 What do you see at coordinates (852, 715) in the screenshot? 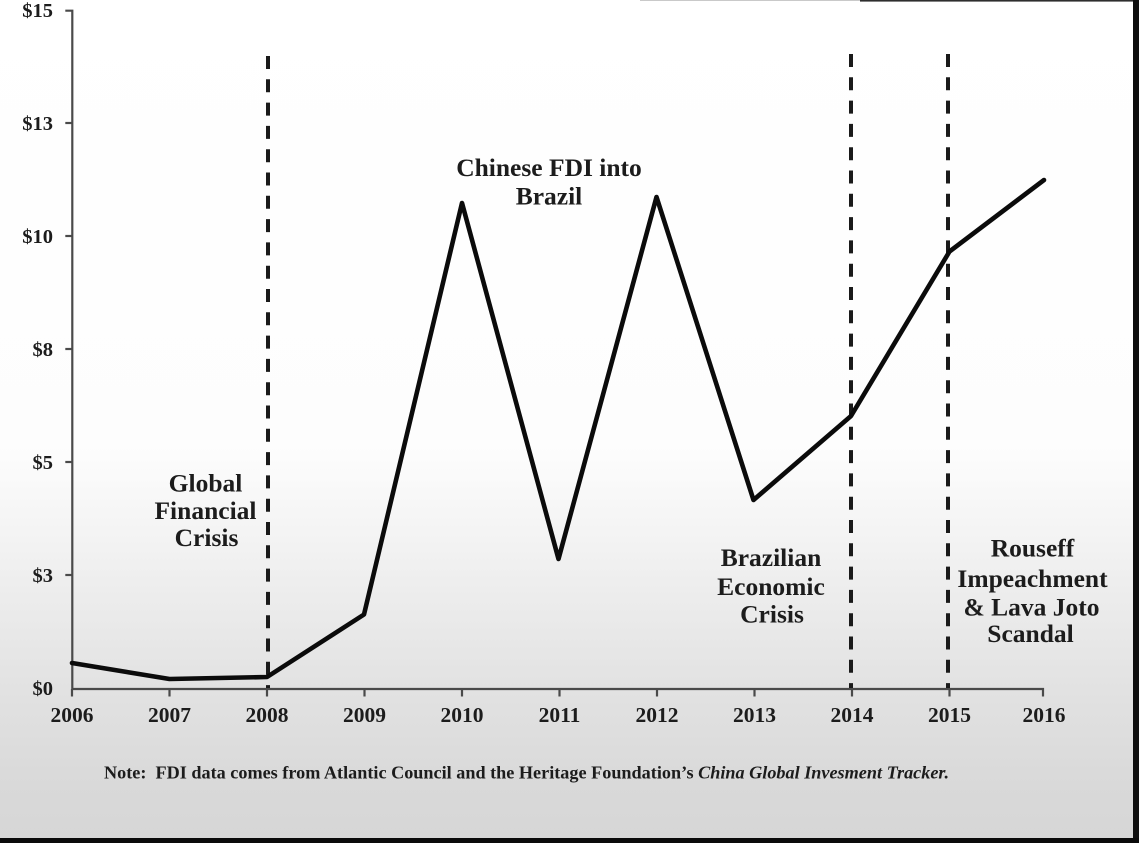
I see `svg-text: 2014` at bounding box center [852, 715].